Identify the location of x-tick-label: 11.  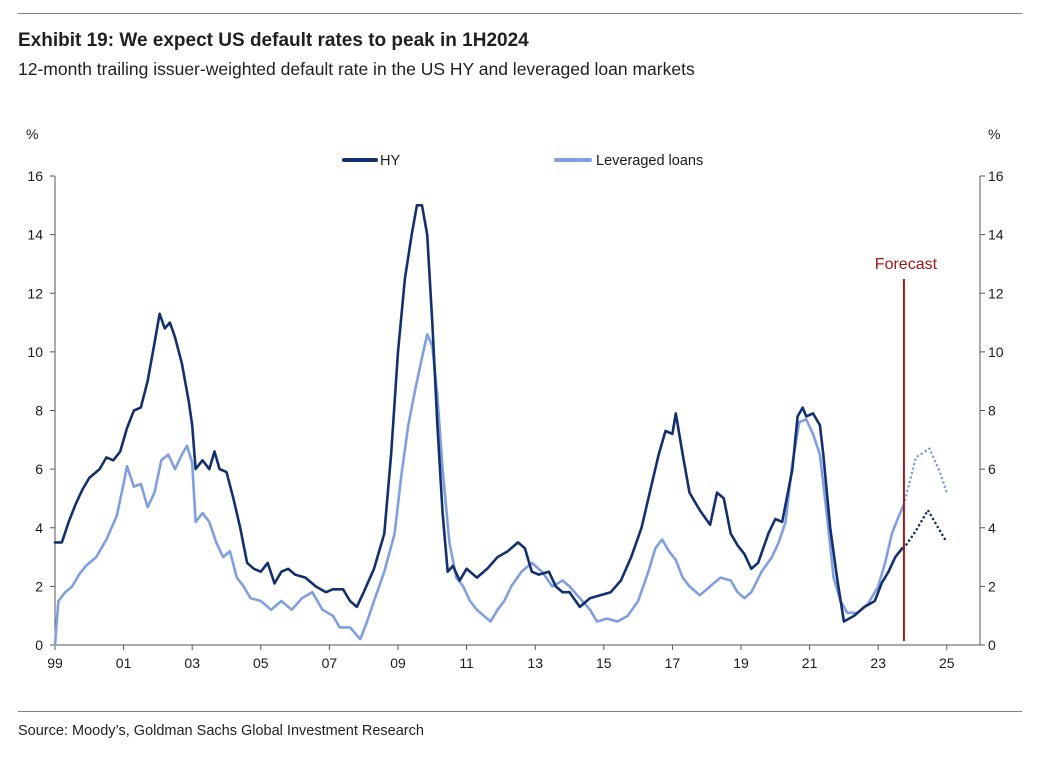
(466, 663).